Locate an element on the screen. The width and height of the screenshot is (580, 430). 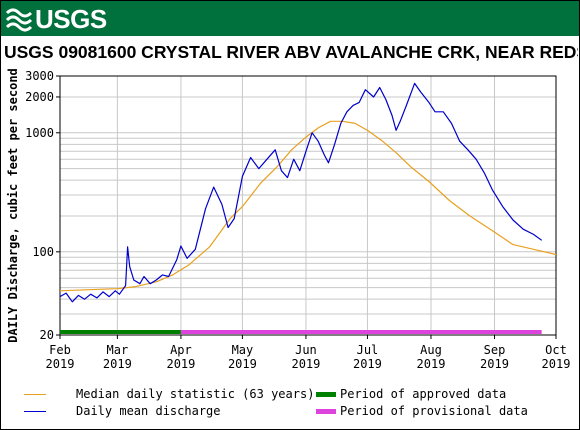
x-tick-label-month: Aug is located at coordinates (431, 350).